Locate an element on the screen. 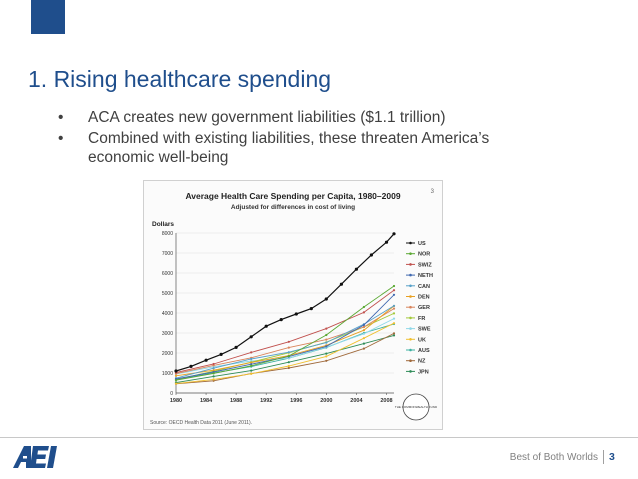 Image resolution: width=638 pixels, height=479 pixels. legend-label-us: US is located at coordinates (422, 244).